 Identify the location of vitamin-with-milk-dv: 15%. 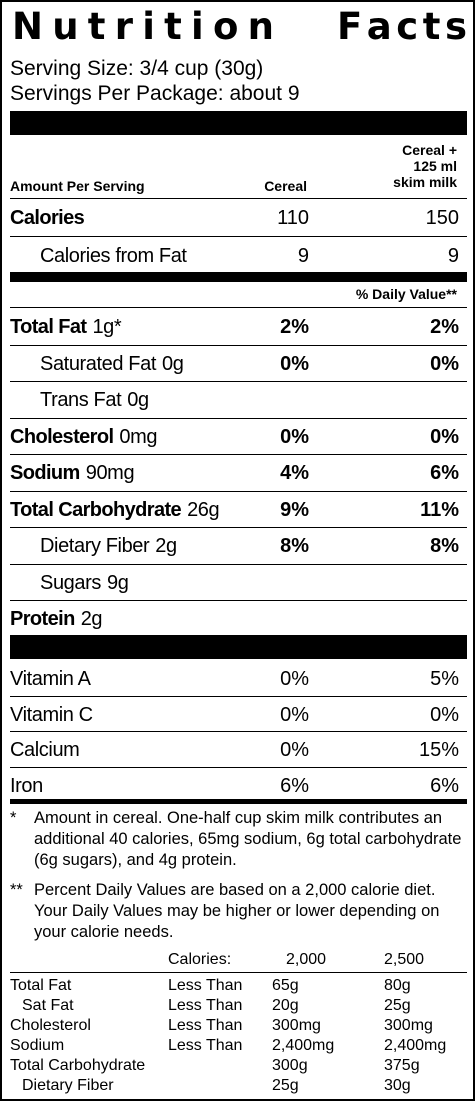
(438, 750).